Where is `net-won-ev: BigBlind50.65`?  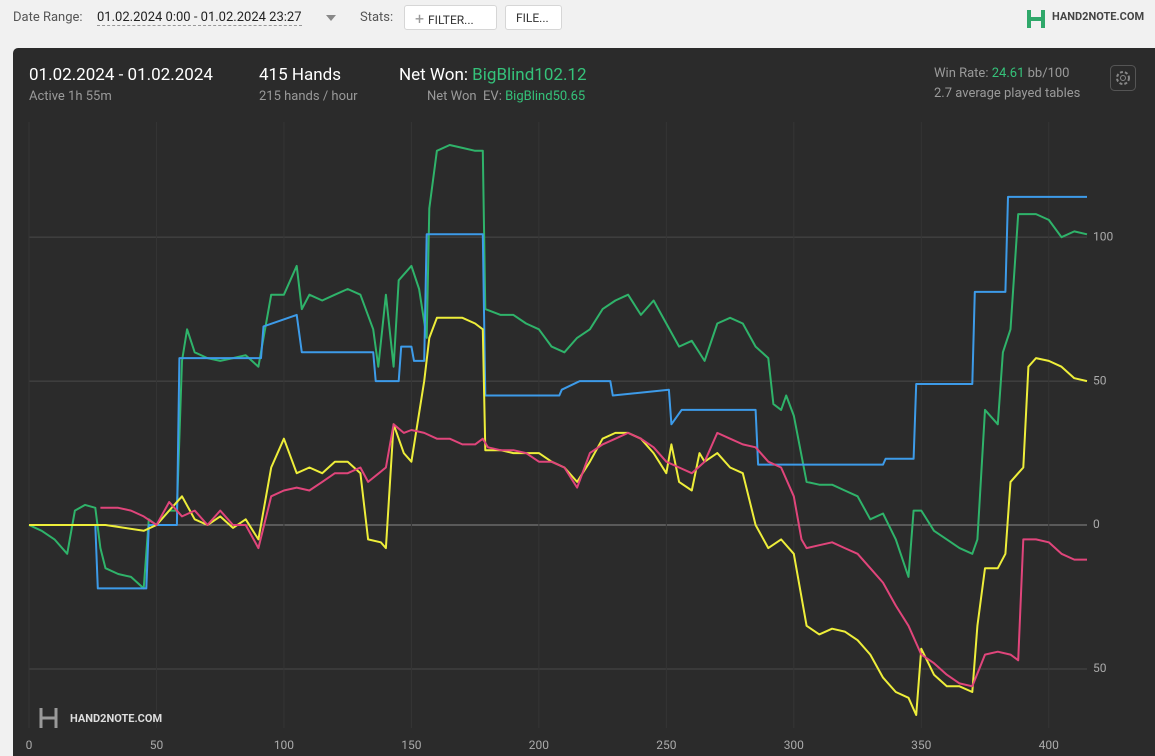
net-won-ev: BigBlind50.65 is located at coordinates (545, 96).